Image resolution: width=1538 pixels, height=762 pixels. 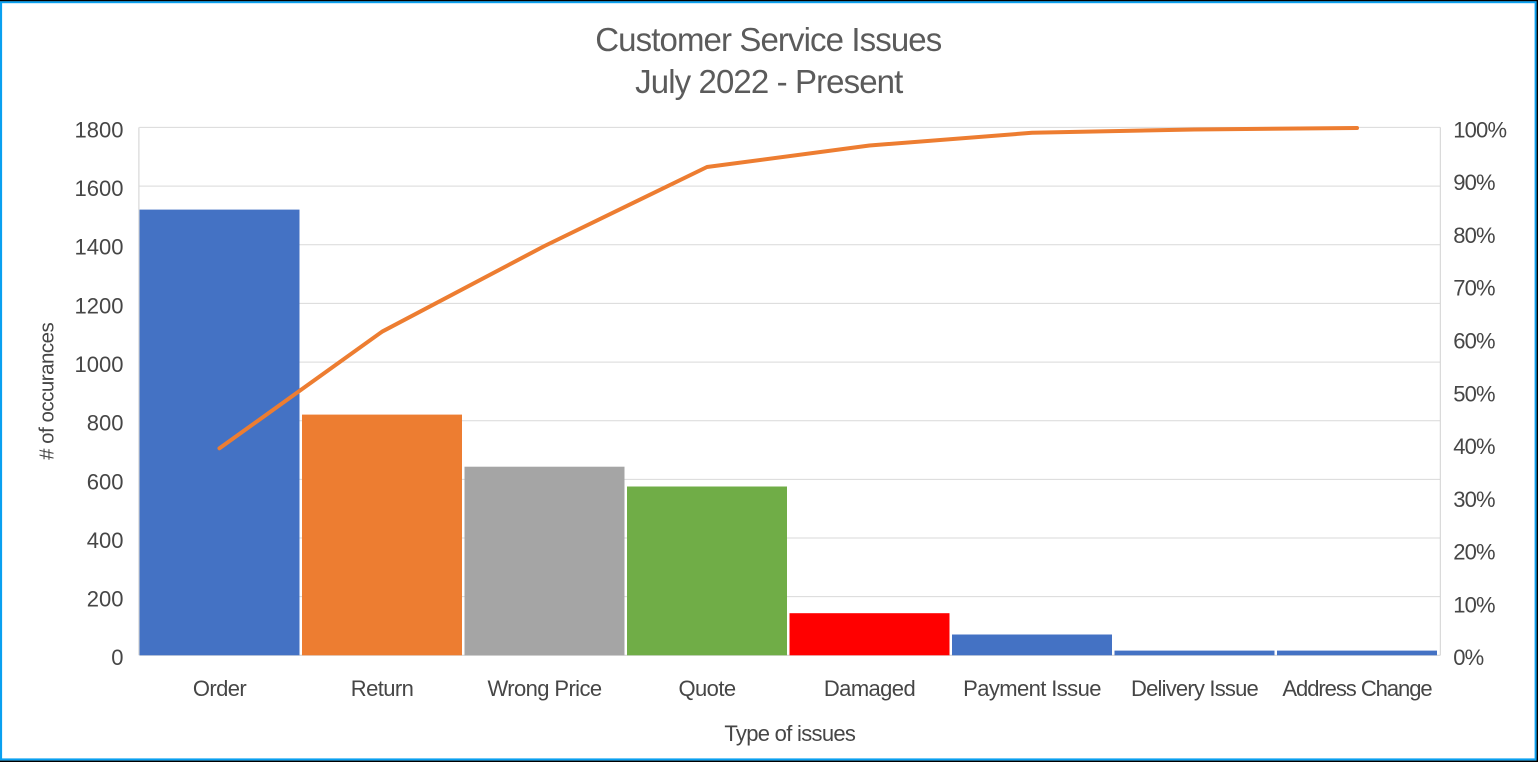 I want to click on svg-text: Delivery Issue, so click(x=1195, y=688).